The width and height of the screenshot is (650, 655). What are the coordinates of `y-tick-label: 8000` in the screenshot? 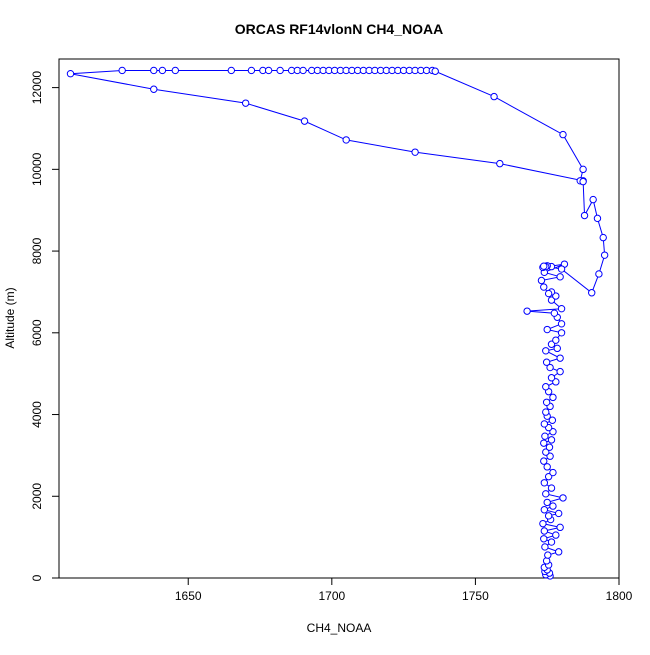 It's located at (37, 250).